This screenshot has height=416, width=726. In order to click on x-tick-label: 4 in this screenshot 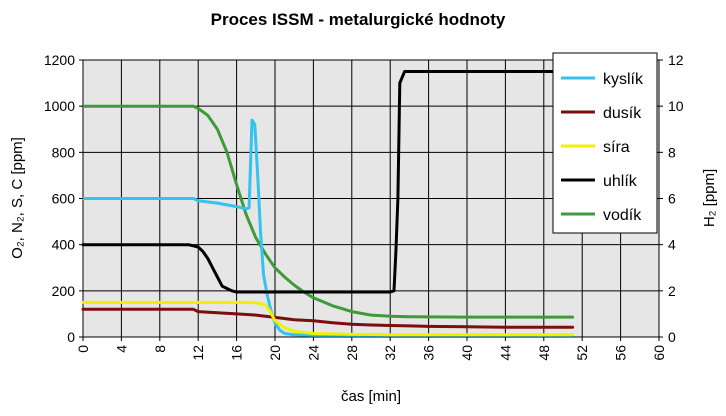, I will do `click(121, 349)`.